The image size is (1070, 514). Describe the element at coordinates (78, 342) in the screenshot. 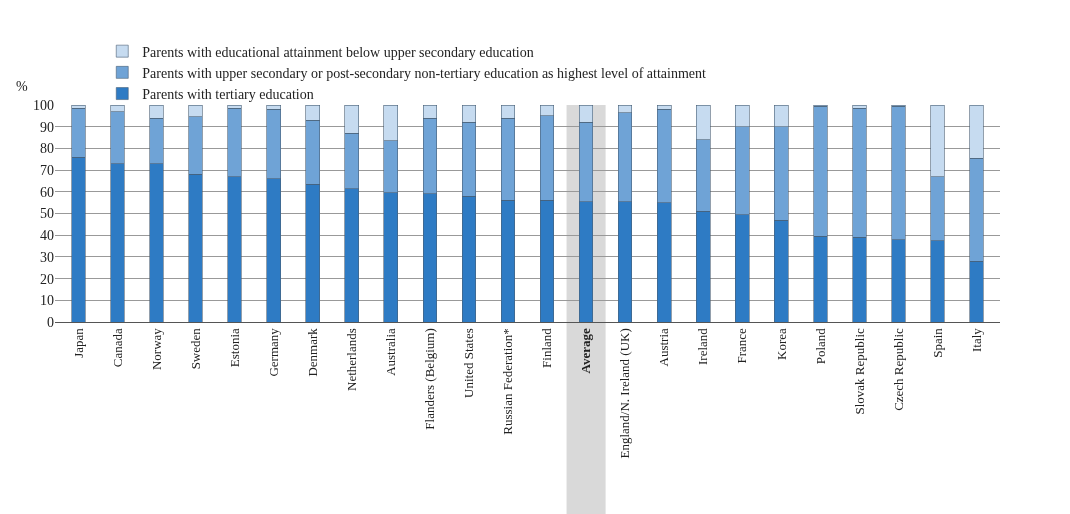

I see `x-tick-label: Japan` at that location.